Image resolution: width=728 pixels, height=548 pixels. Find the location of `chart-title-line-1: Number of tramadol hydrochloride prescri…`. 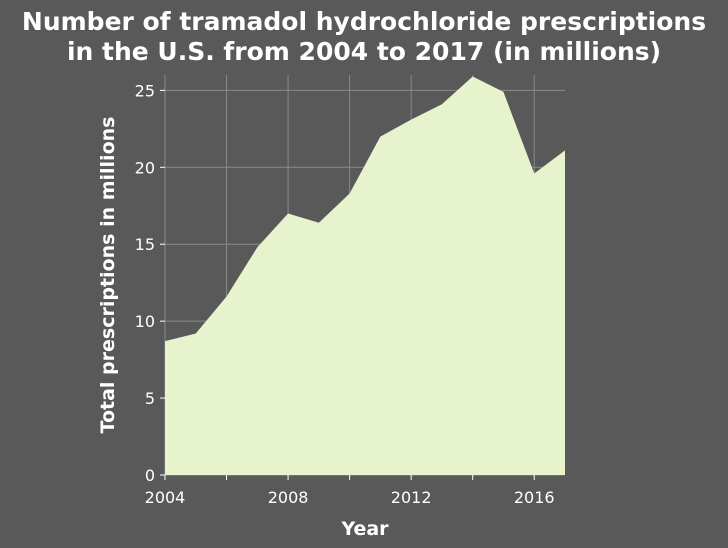

chart-title-line-1: Number of tramadol hydrochloride prescri… is located at coordinates (364, 21).